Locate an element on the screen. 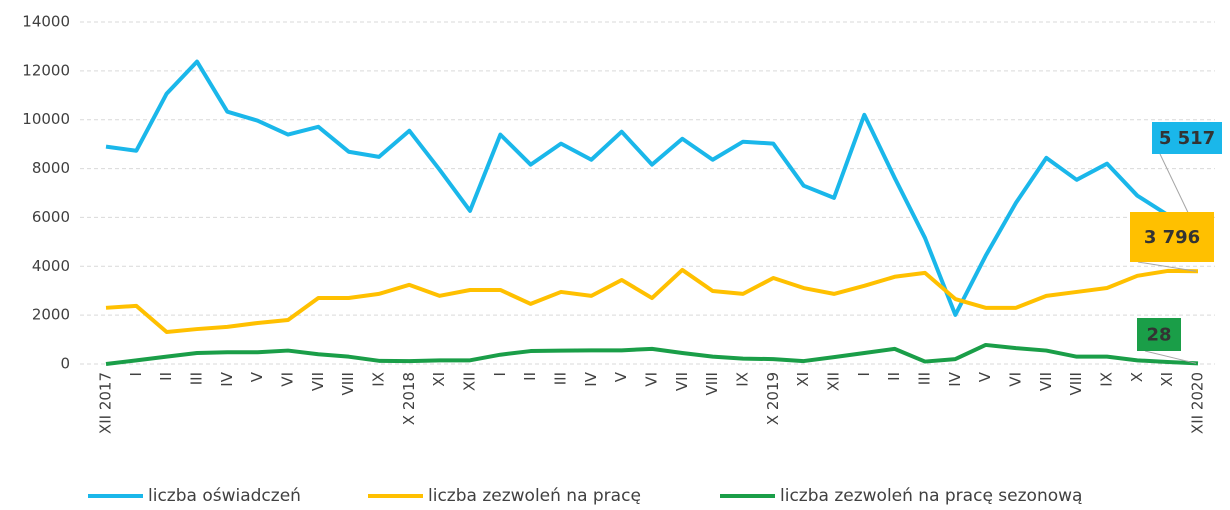 The height and width of the screenshot is (510, 1230). y-tick-label: 12000 is located at coordinates (46, 70).